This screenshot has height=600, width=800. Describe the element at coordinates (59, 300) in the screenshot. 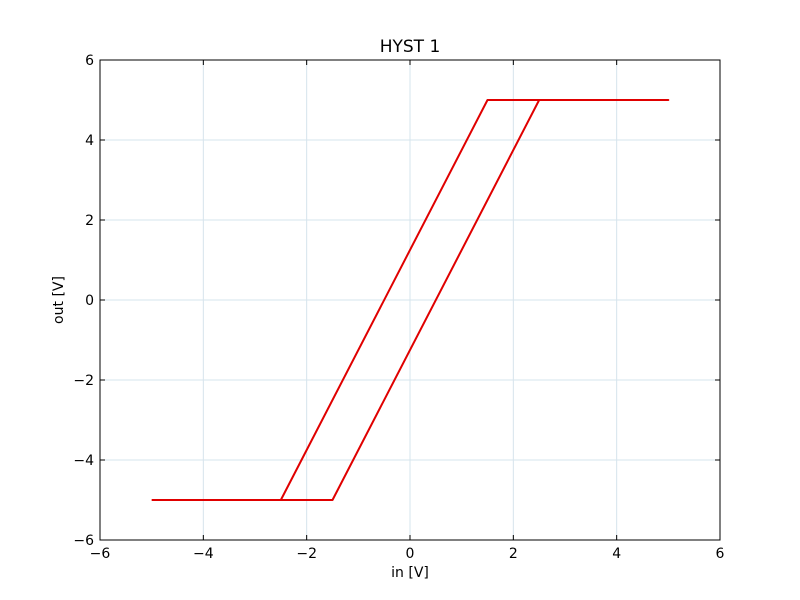

I see `y-axis-label: out [V]` at that location.